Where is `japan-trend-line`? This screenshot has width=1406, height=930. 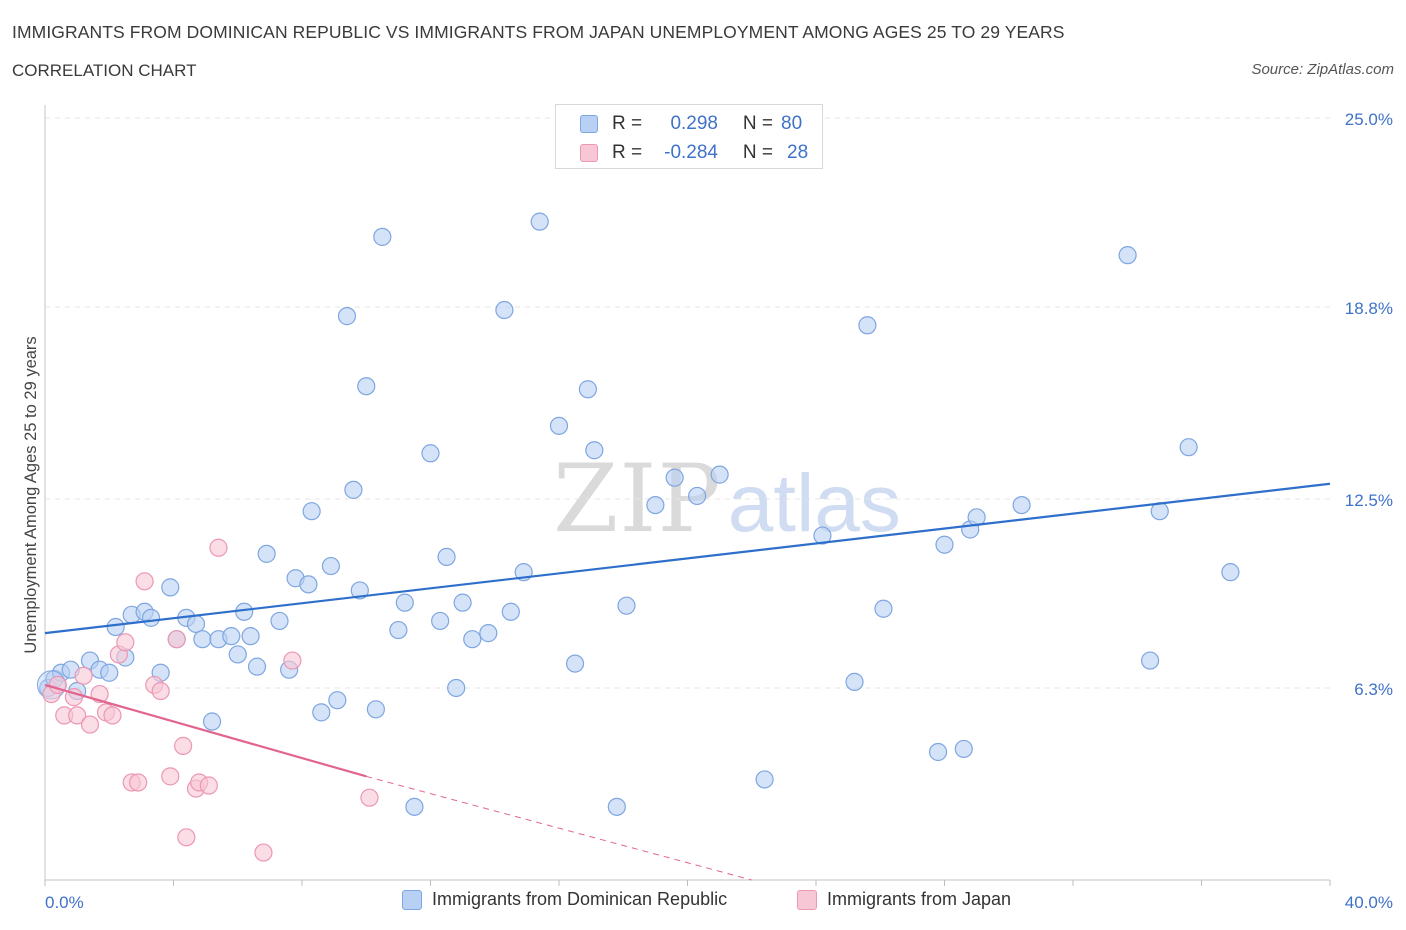
japan-trend-line is located at coordinates (205, 730).